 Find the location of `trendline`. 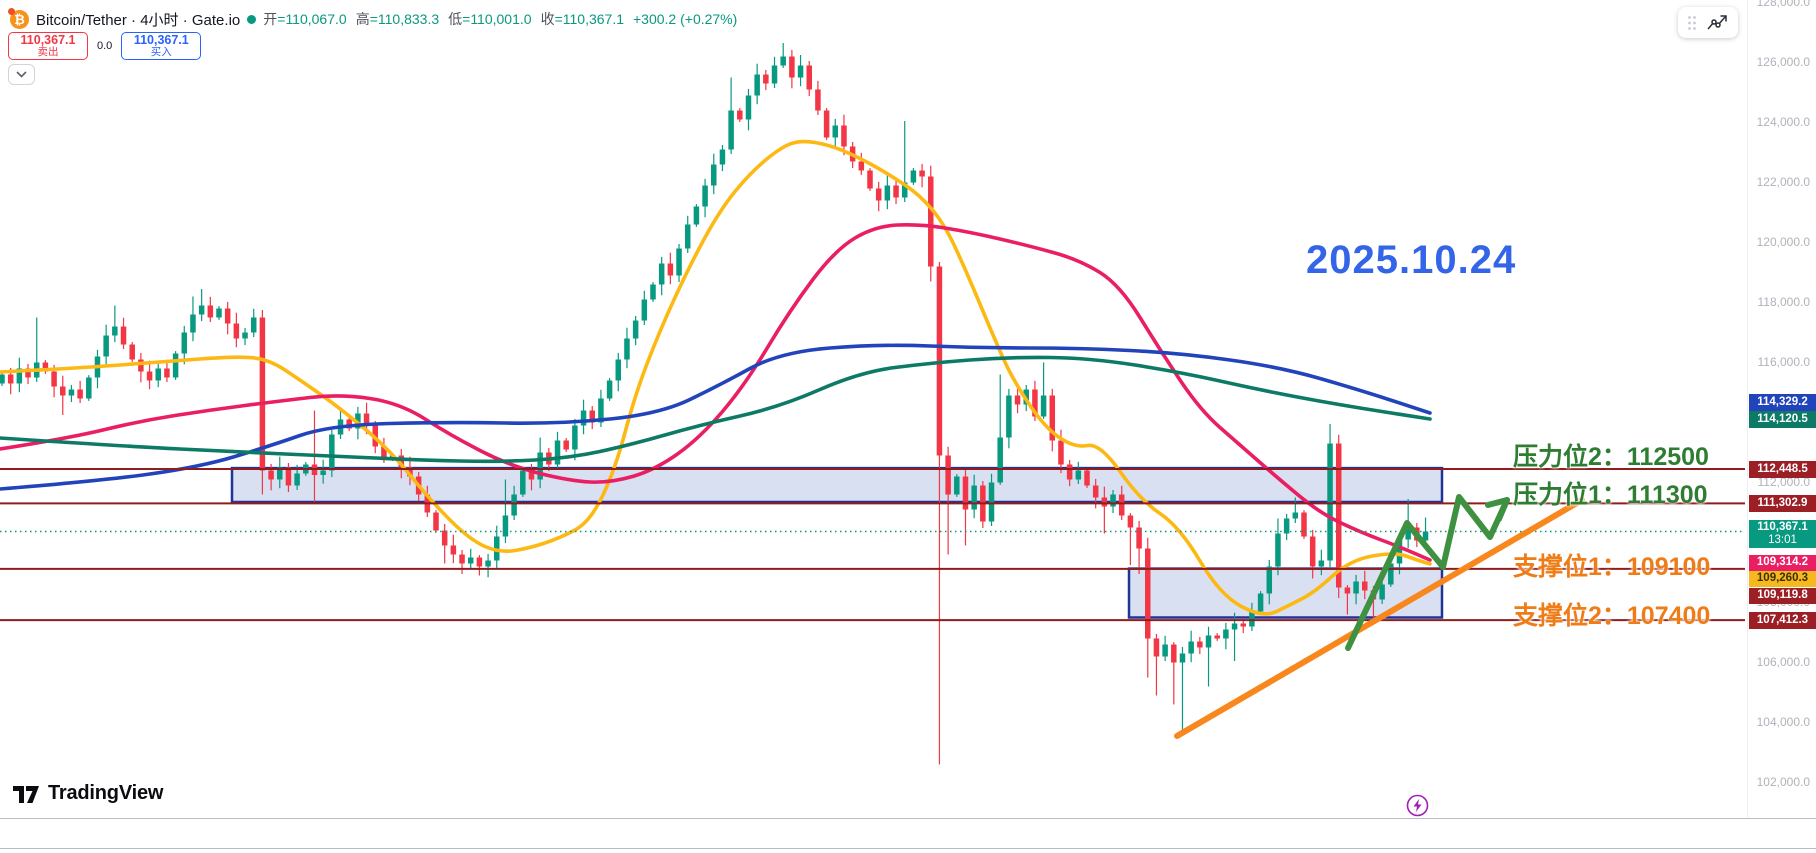

trendline is located at coordinates (1379, 618).